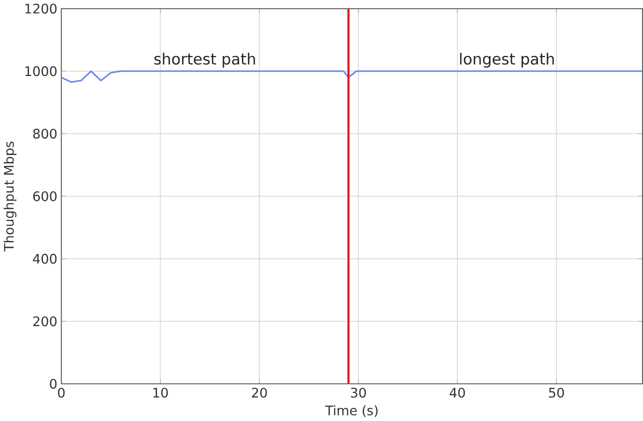  Describe the element at coordinates (45, 321) in the screenshot. I see `y-tick-label: 200` at that location.